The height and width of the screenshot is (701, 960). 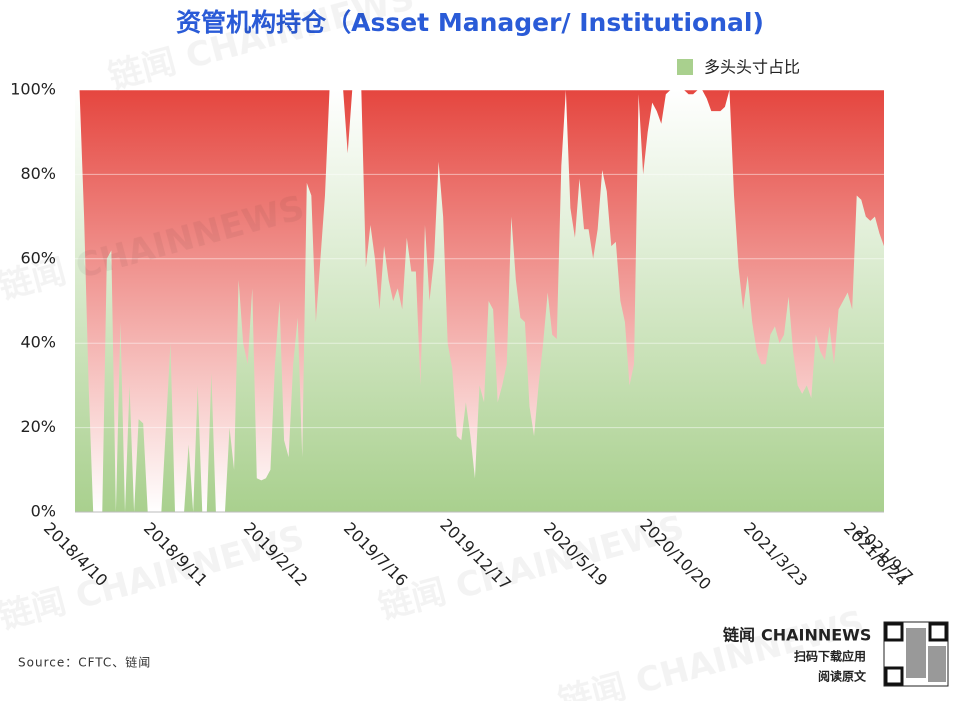 I want to click on qr-code, so click(x=916, y=654).